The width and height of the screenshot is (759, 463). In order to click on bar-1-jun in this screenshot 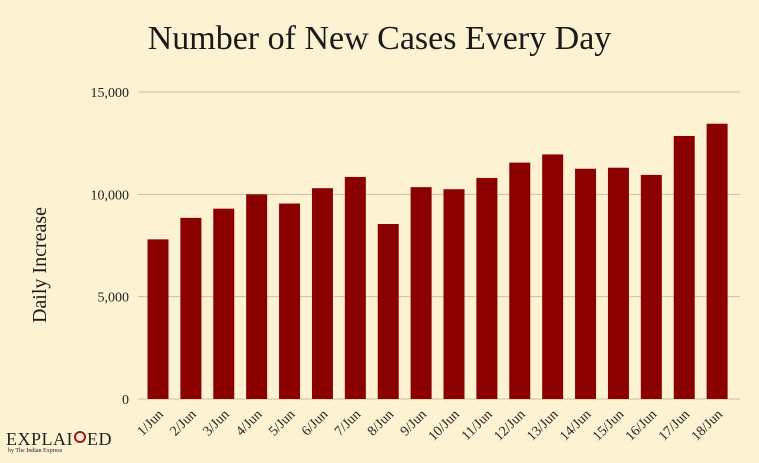, I will do `click(158, 319)`.